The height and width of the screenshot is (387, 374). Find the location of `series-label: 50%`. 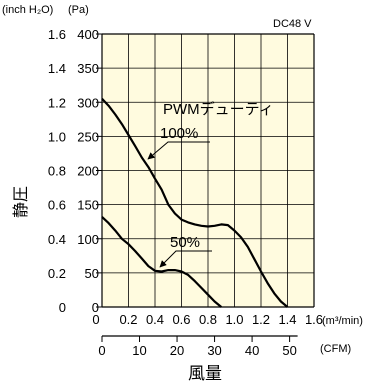

series-label: 50% is located at coordinates (185, 242).